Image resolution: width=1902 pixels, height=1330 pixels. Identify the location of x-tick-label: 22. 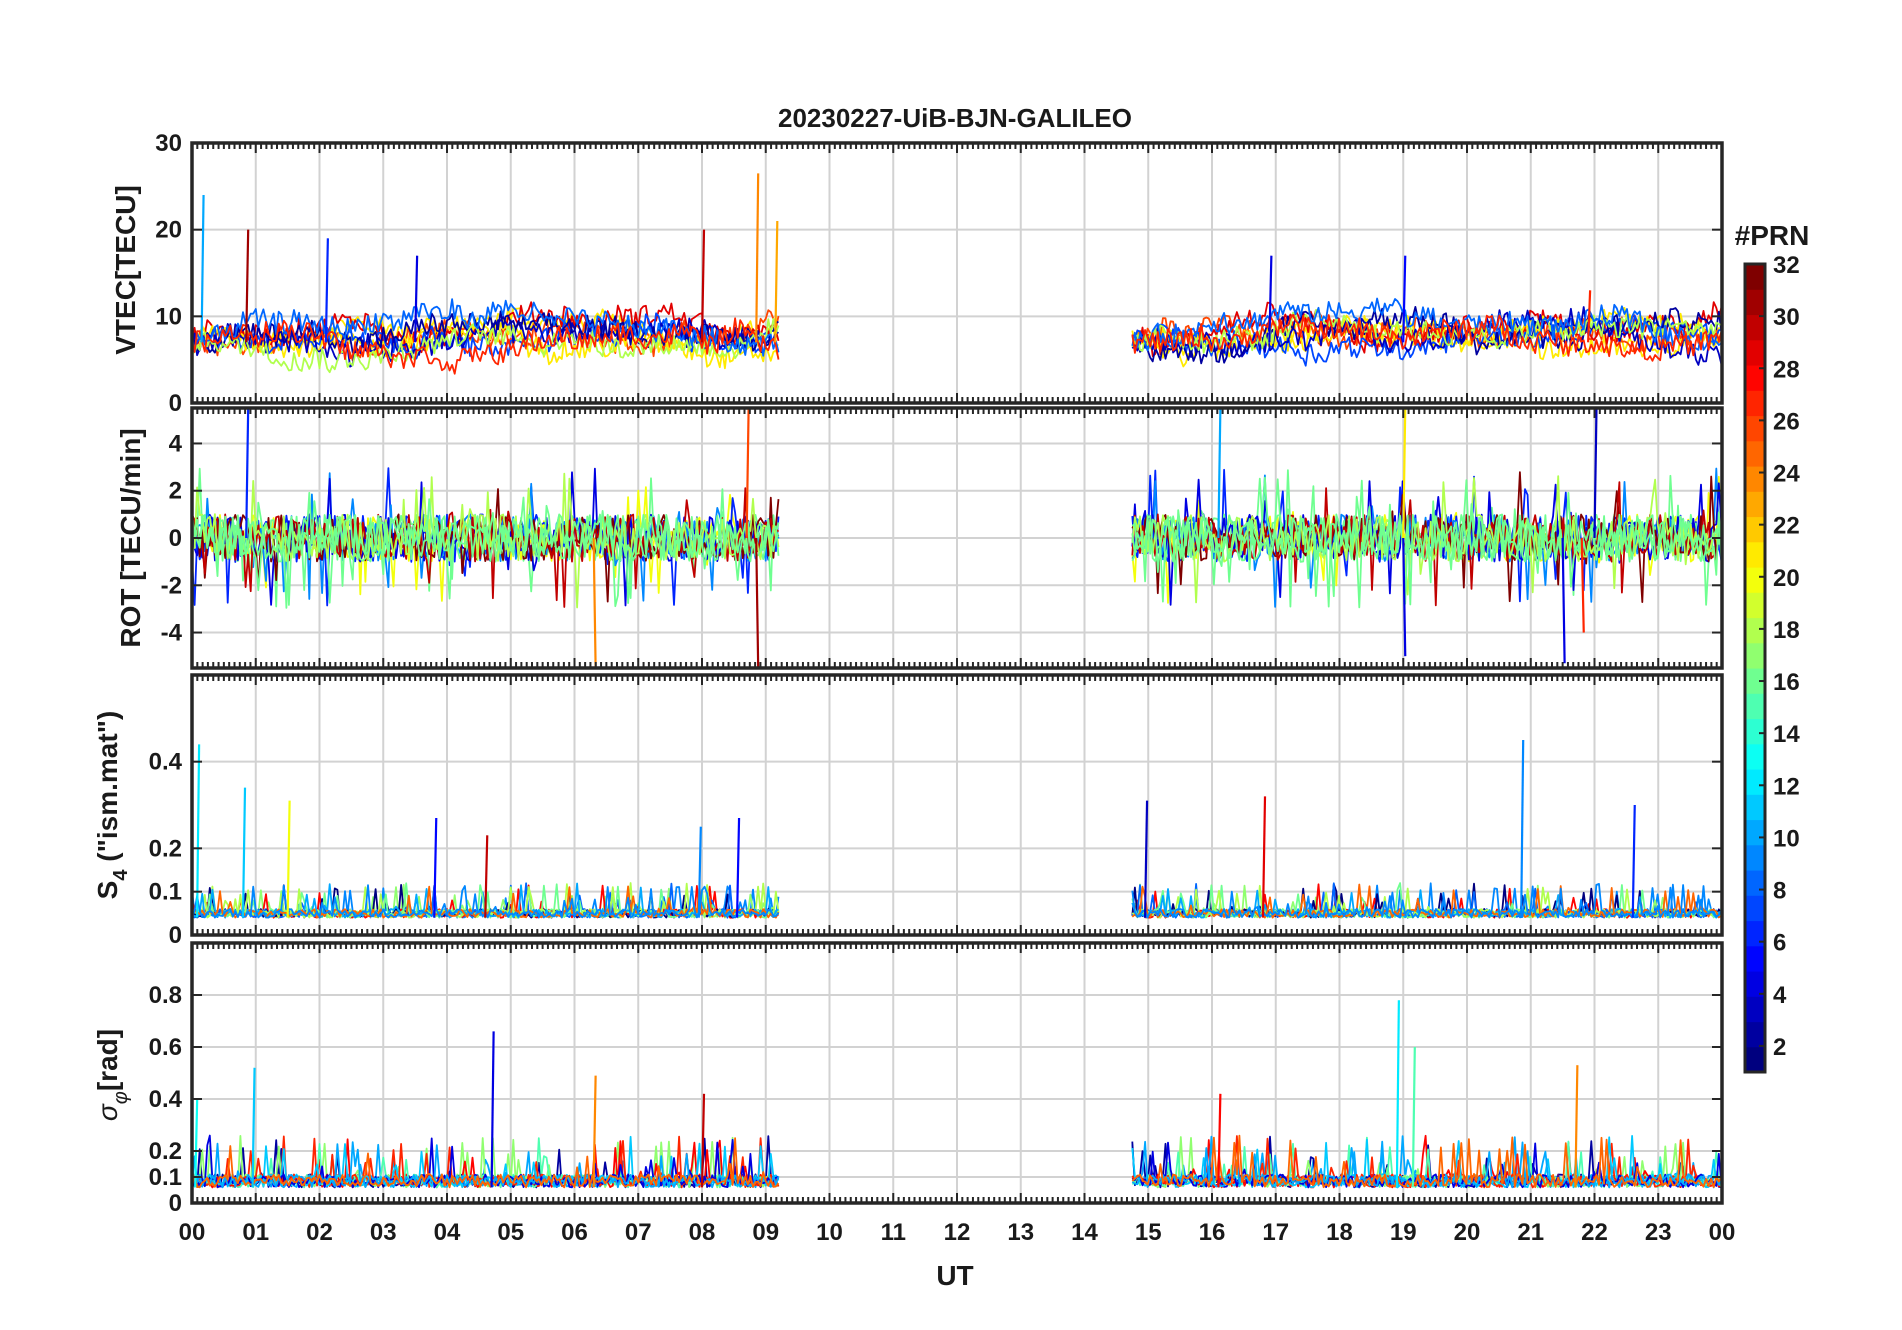
(1594, 1232).